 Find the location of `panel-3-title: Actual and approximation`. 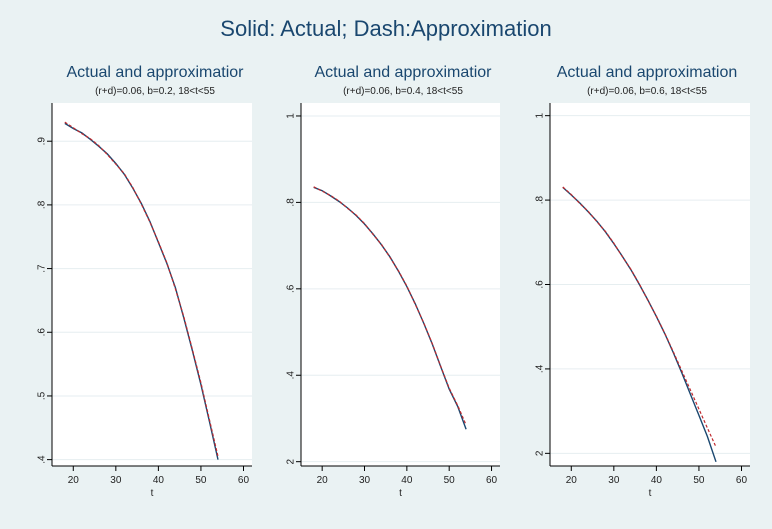

panel-3-title: Actual and approximation is located at coordinates (647, 72).